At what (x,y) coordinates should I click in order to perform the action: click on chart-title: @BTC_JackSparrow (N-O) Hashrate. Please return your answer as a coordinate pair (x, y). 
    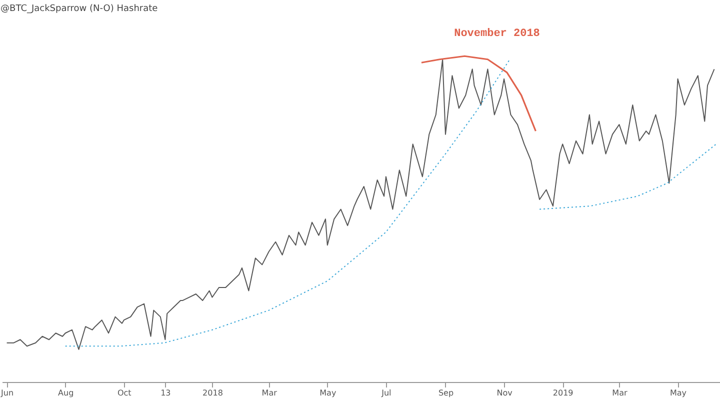
    Looking at the image, I should click on (79, 9).